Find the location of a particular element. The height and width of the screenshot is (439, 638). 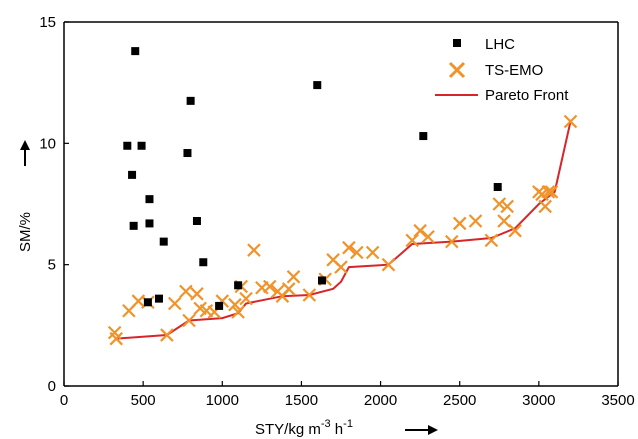

legend-tsemo-marker is located at coordinates (457, 70).